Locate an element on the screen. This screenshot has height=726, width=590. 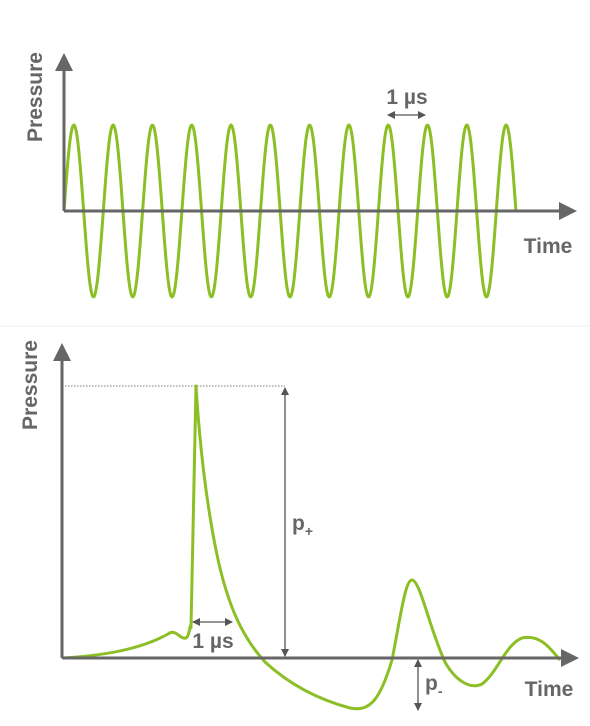
negative-peak-label: p- is located at coordinates (434, 685).